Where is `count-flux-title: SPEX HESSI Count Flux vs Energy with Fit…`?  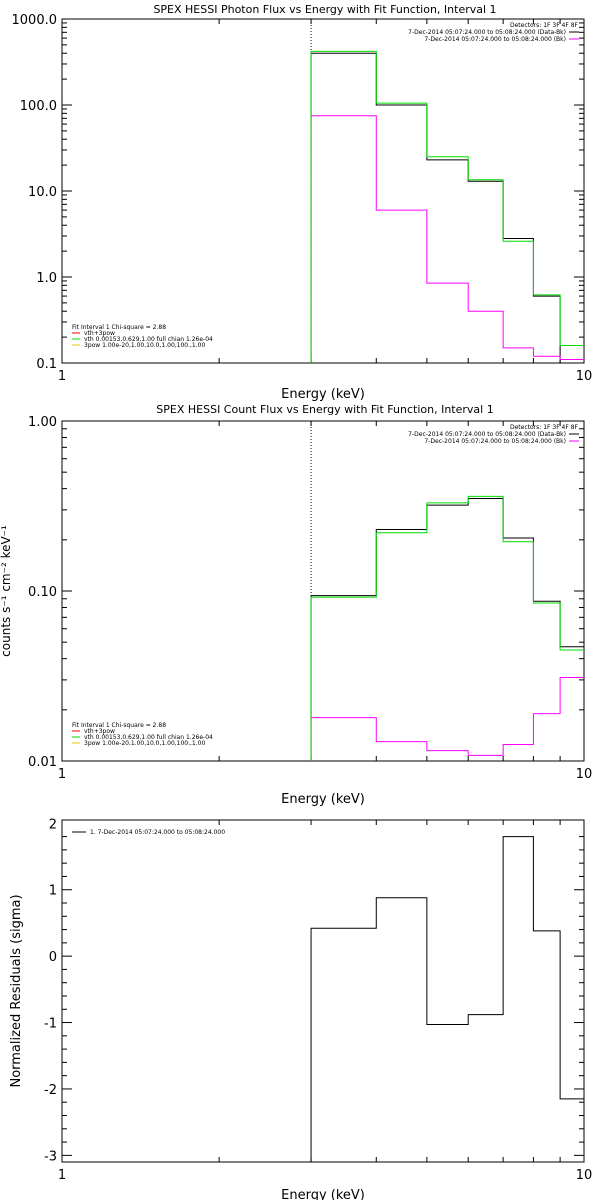 count-flux-title: SPEX HESSI Count Flux vs Energy with Fit… is located at coordinates (324, 409).